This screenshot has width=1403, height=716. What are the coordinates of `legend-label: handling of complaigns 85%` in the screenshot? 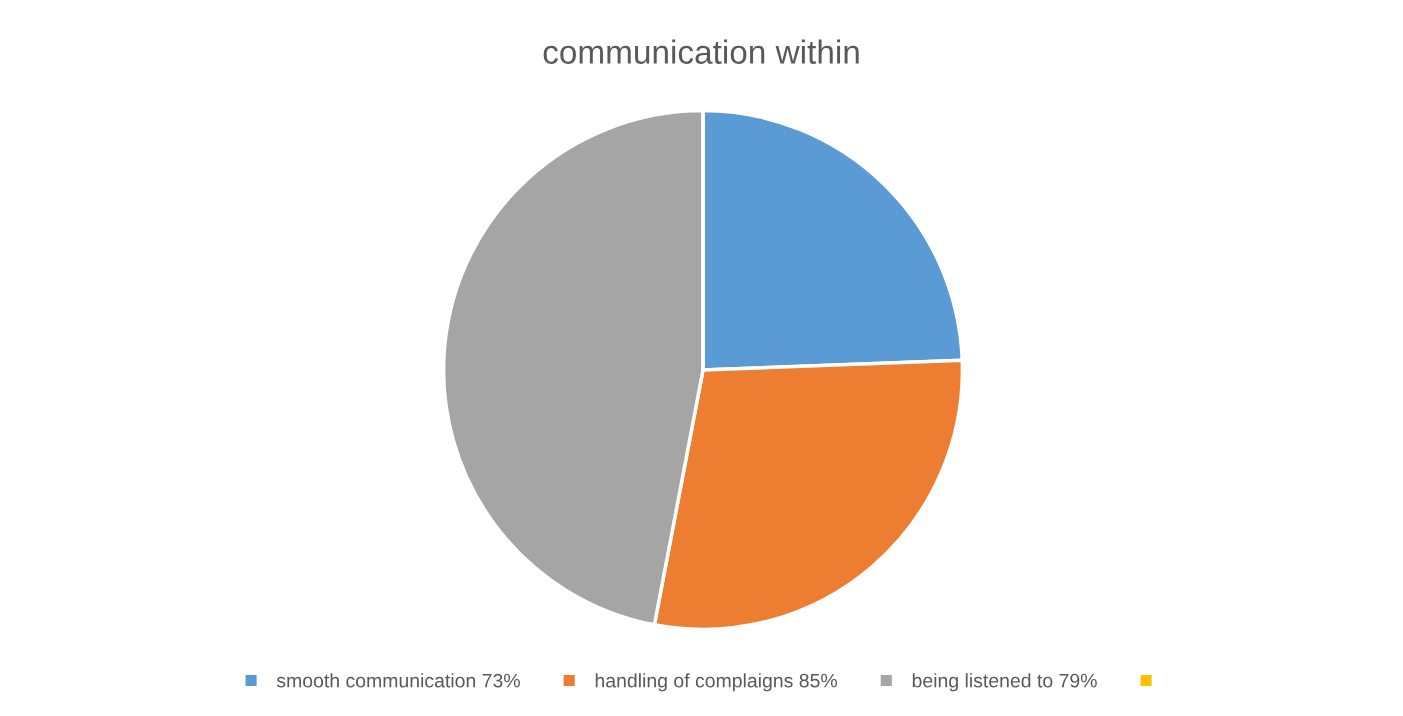 It's located at (716, 682).